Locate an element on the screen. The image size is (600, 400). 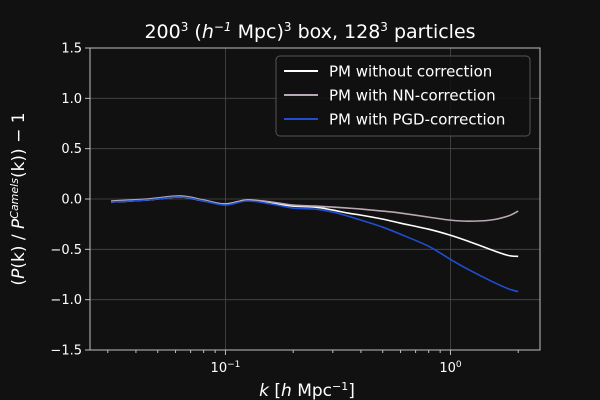
x-tick-label: 10⁰ is located at coordinates (450, 368).